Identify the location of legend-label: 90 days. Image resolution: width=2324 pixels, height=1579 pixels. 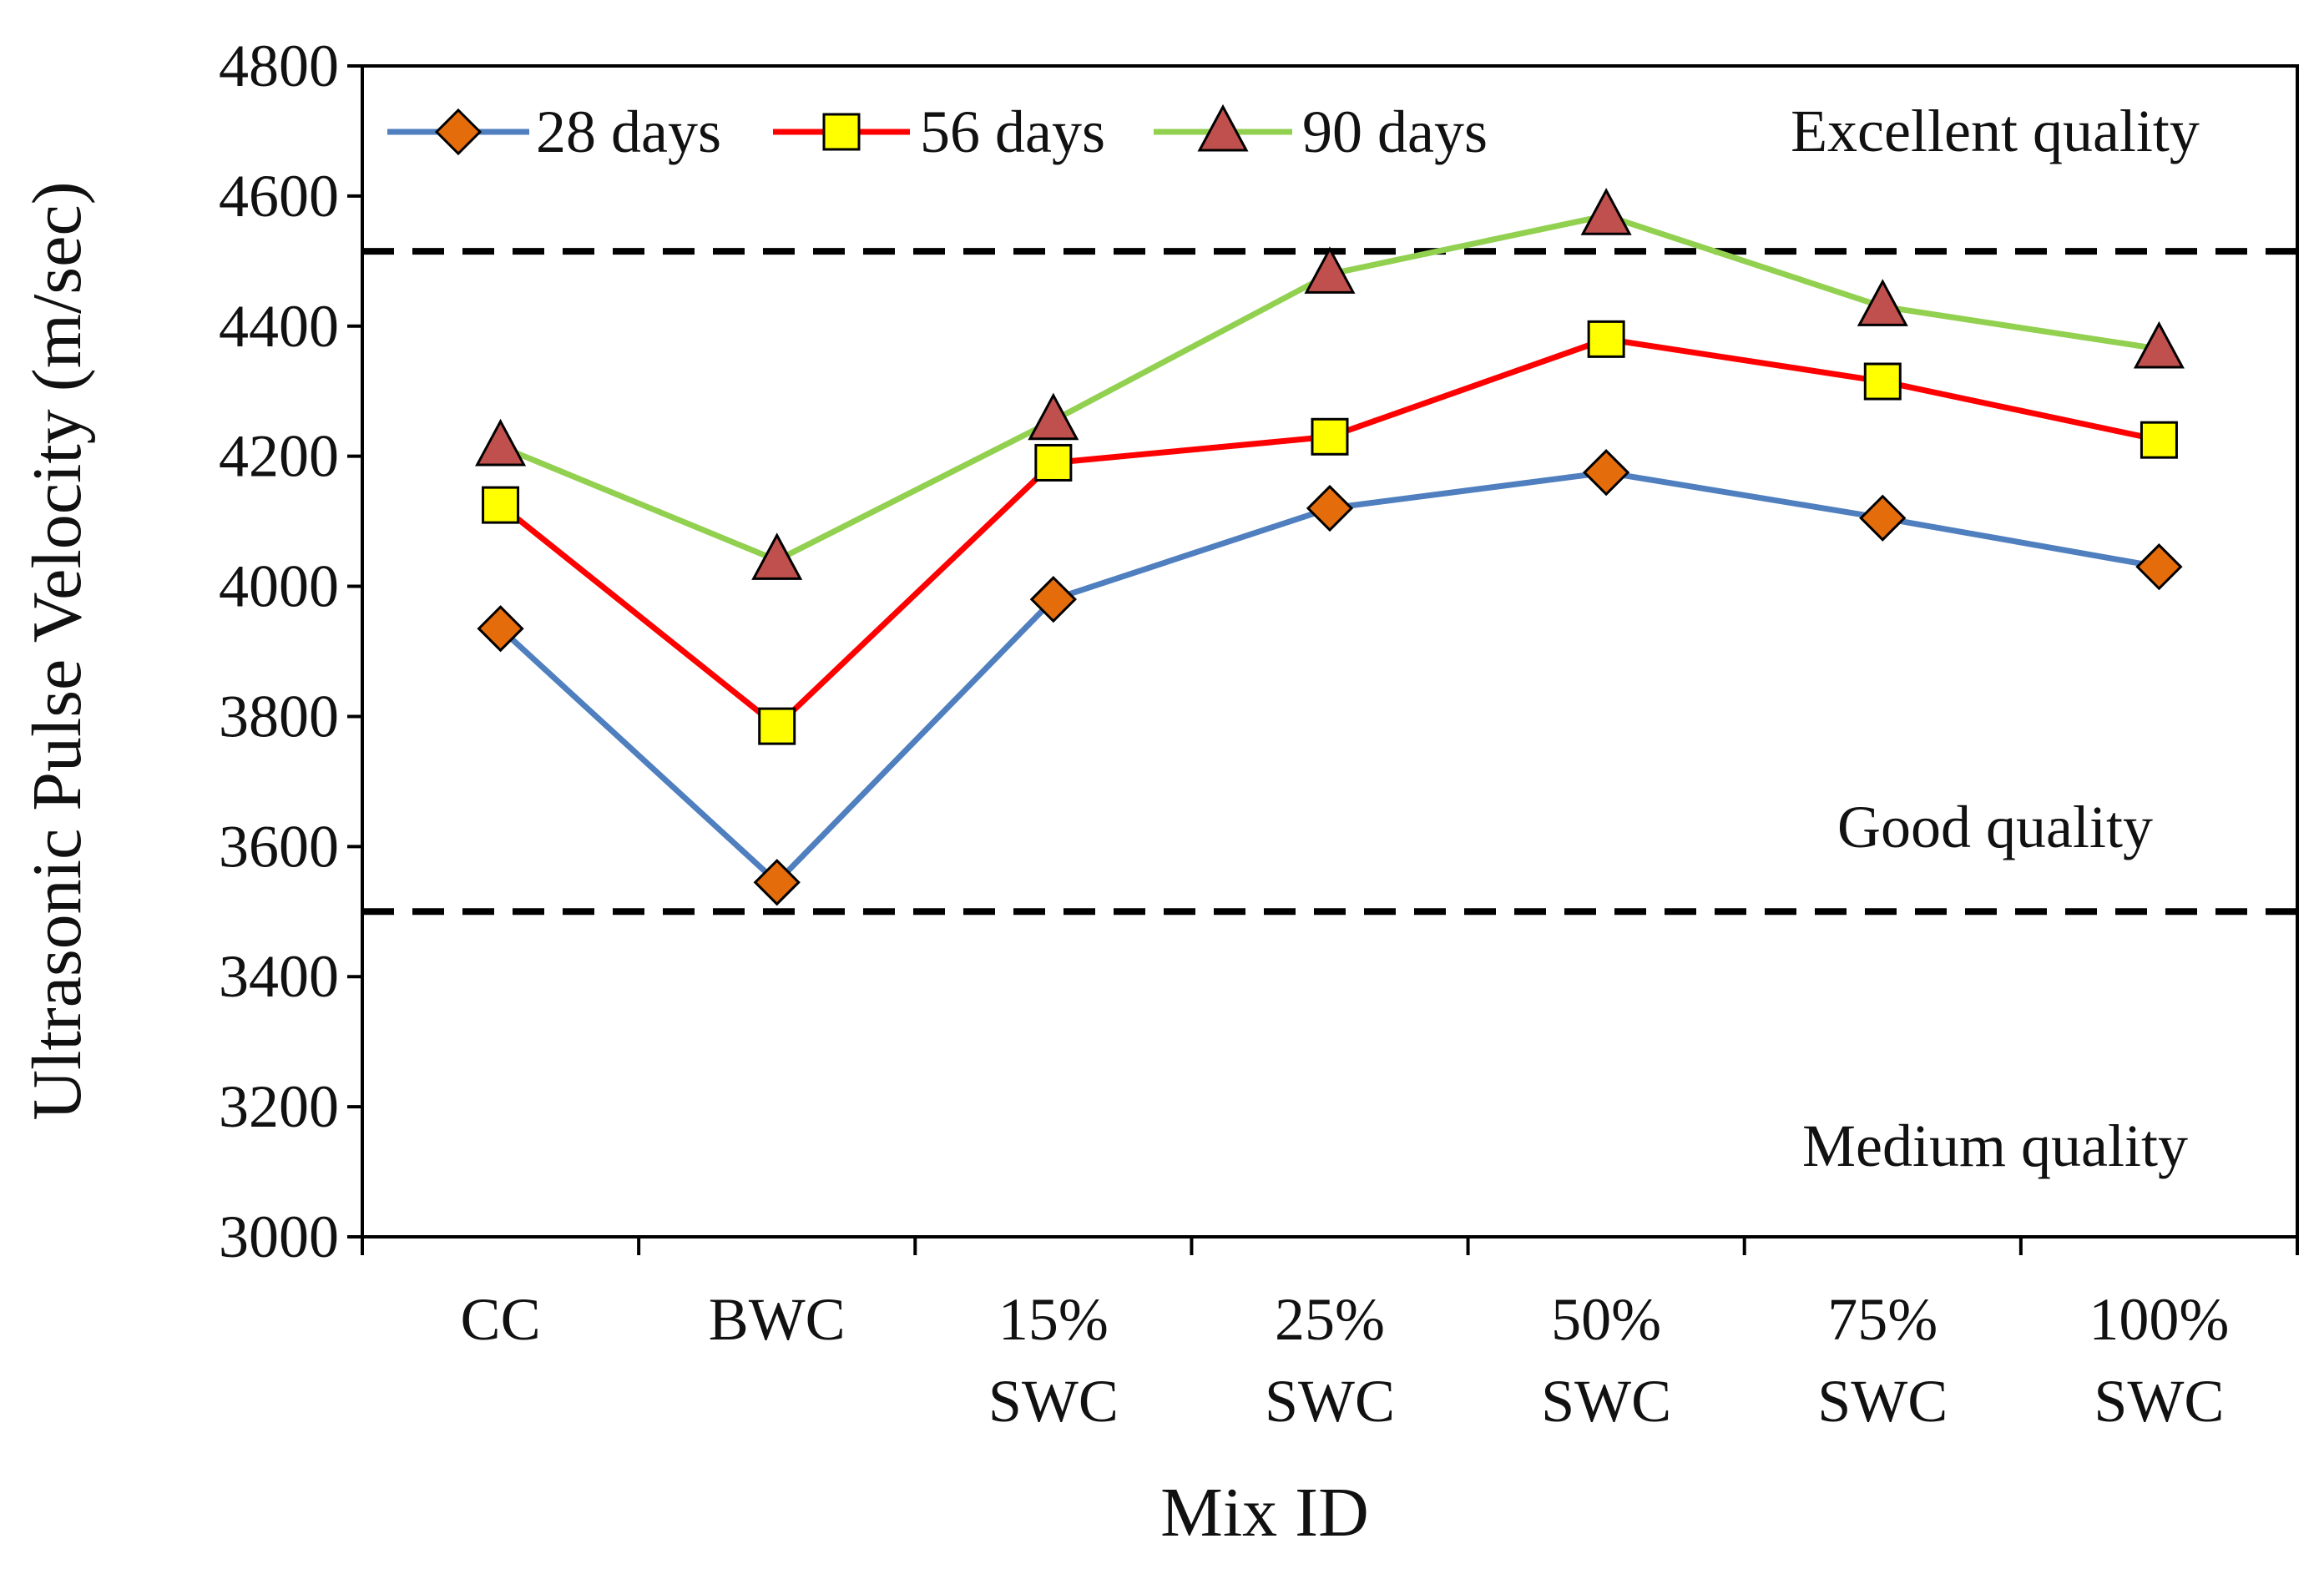
(1395, 131).